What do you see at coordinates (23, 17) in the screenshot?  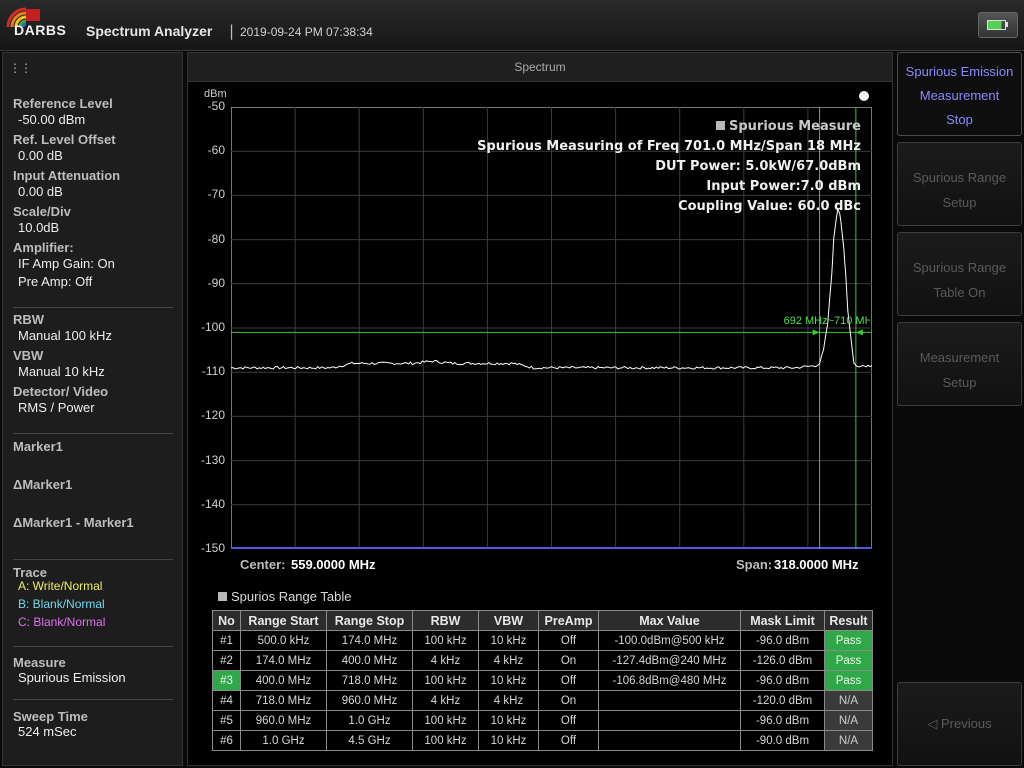 I see `darbs-logo` at bounding box center [23, 17].